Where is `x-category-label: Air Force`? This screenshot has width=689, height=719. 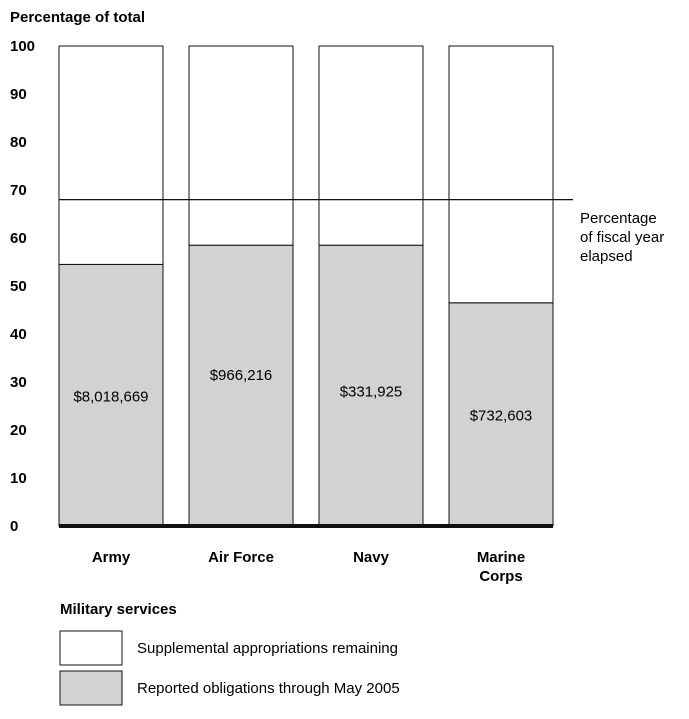
x-category-label: Air Force is located at coordinates (241, 557).